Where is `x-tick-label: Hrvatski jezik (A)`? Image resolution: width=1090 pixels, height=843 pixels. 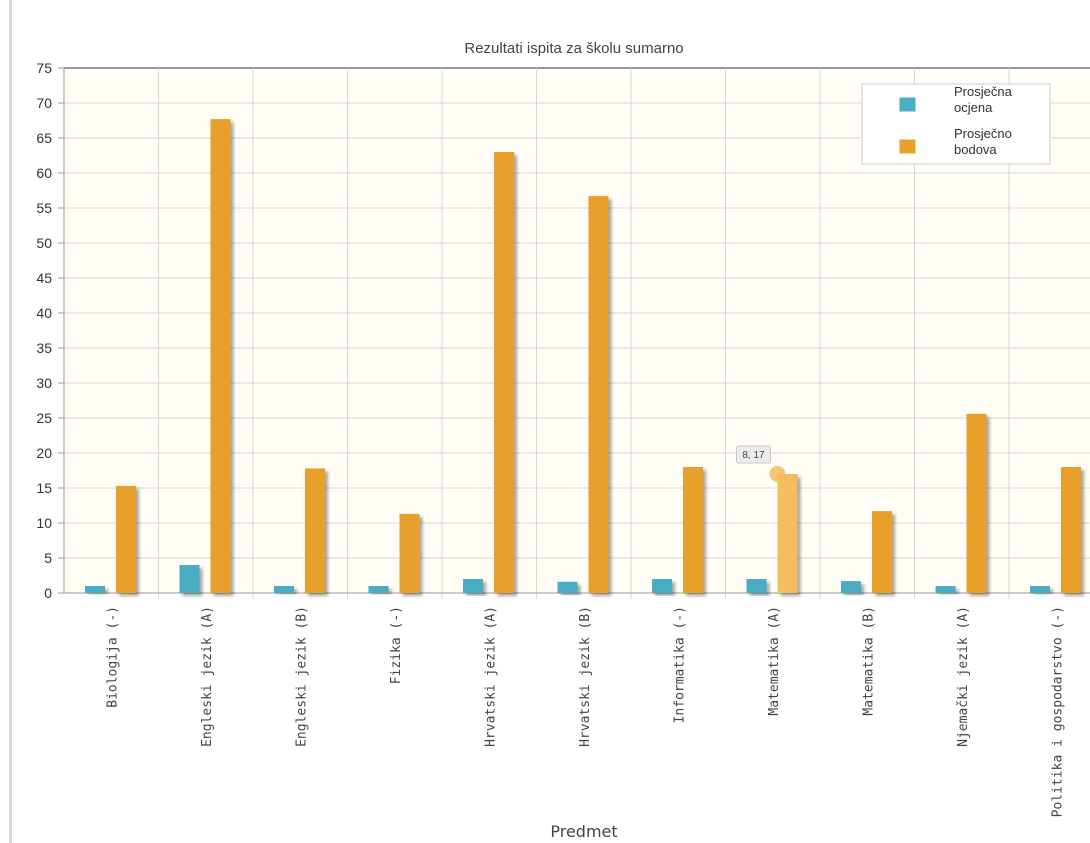
x-tick-label: Hrvatski jezik (A) is located at coordinates (490, 676).